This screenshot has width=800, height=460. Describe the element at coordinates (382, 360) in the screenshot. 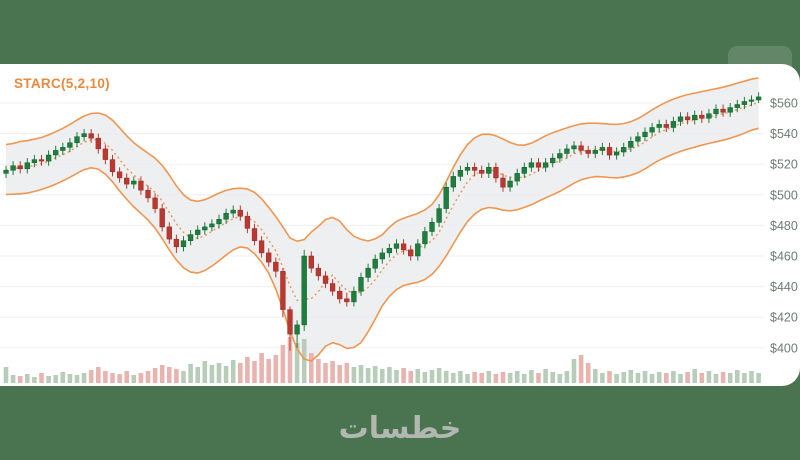

I see `volume-bars` at that location.